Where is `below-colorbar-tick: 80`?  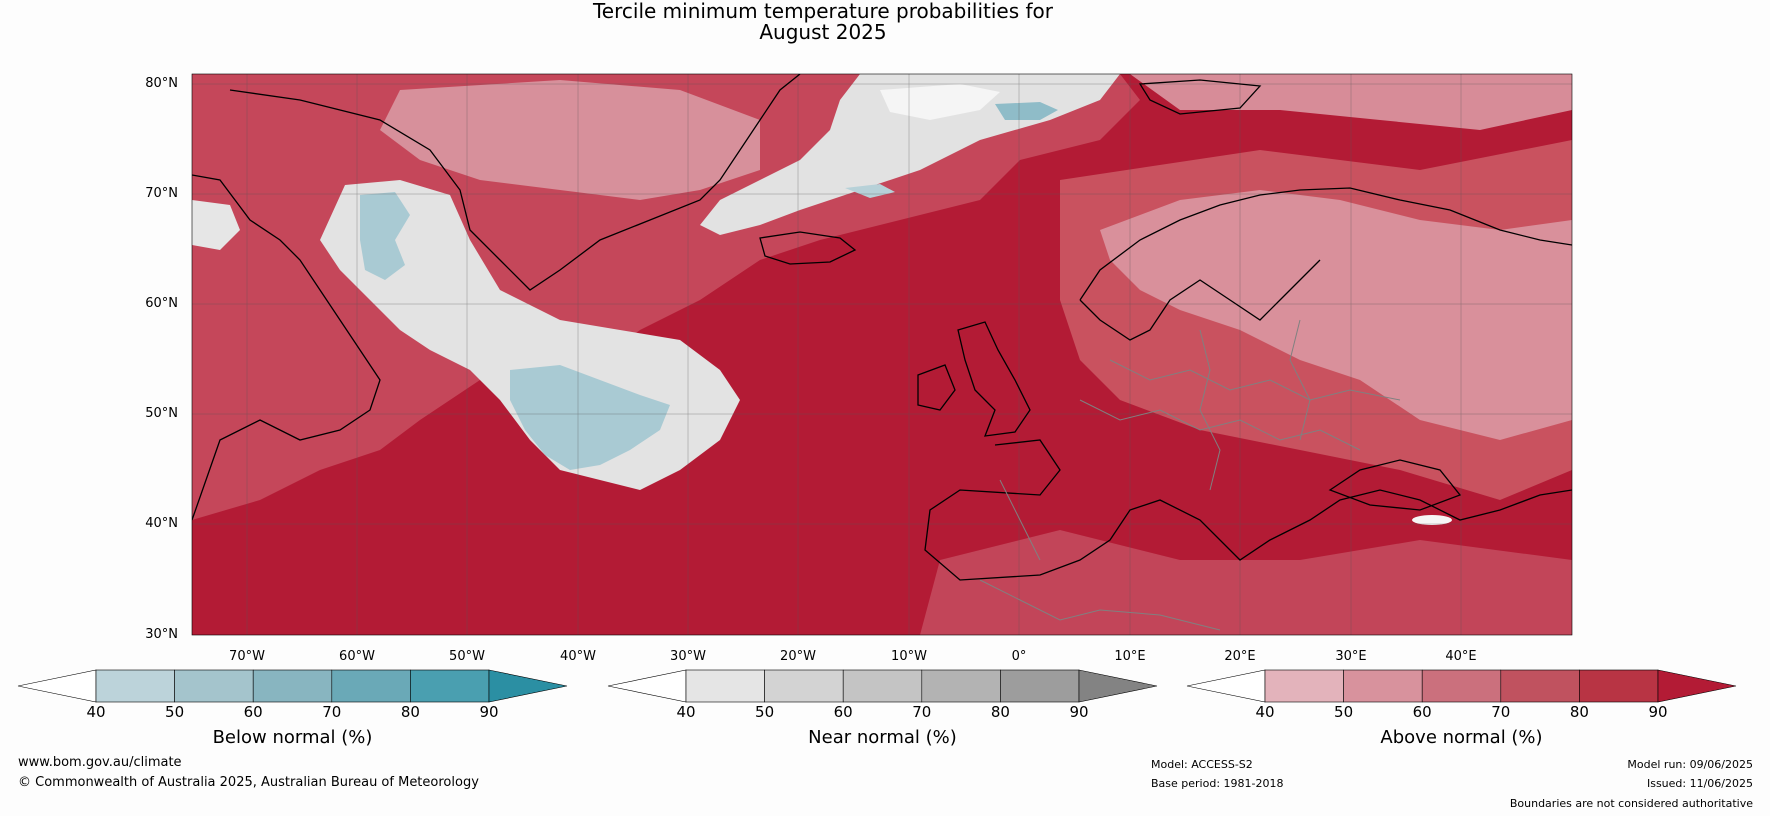
below-colorbar-tick: 80 is located at coordinates (410, 712).